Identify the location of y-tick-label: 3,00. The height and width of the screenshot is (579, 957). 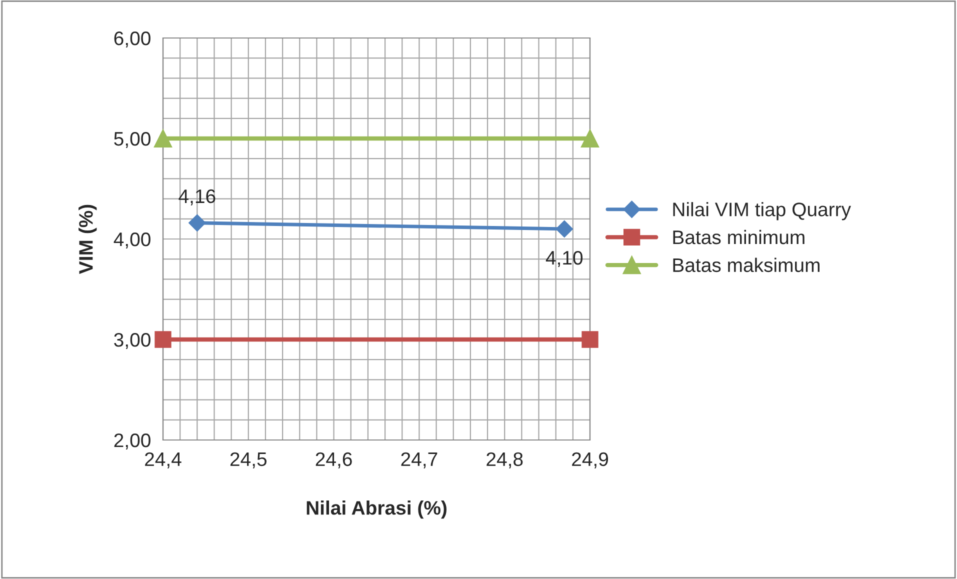
(132, 341).